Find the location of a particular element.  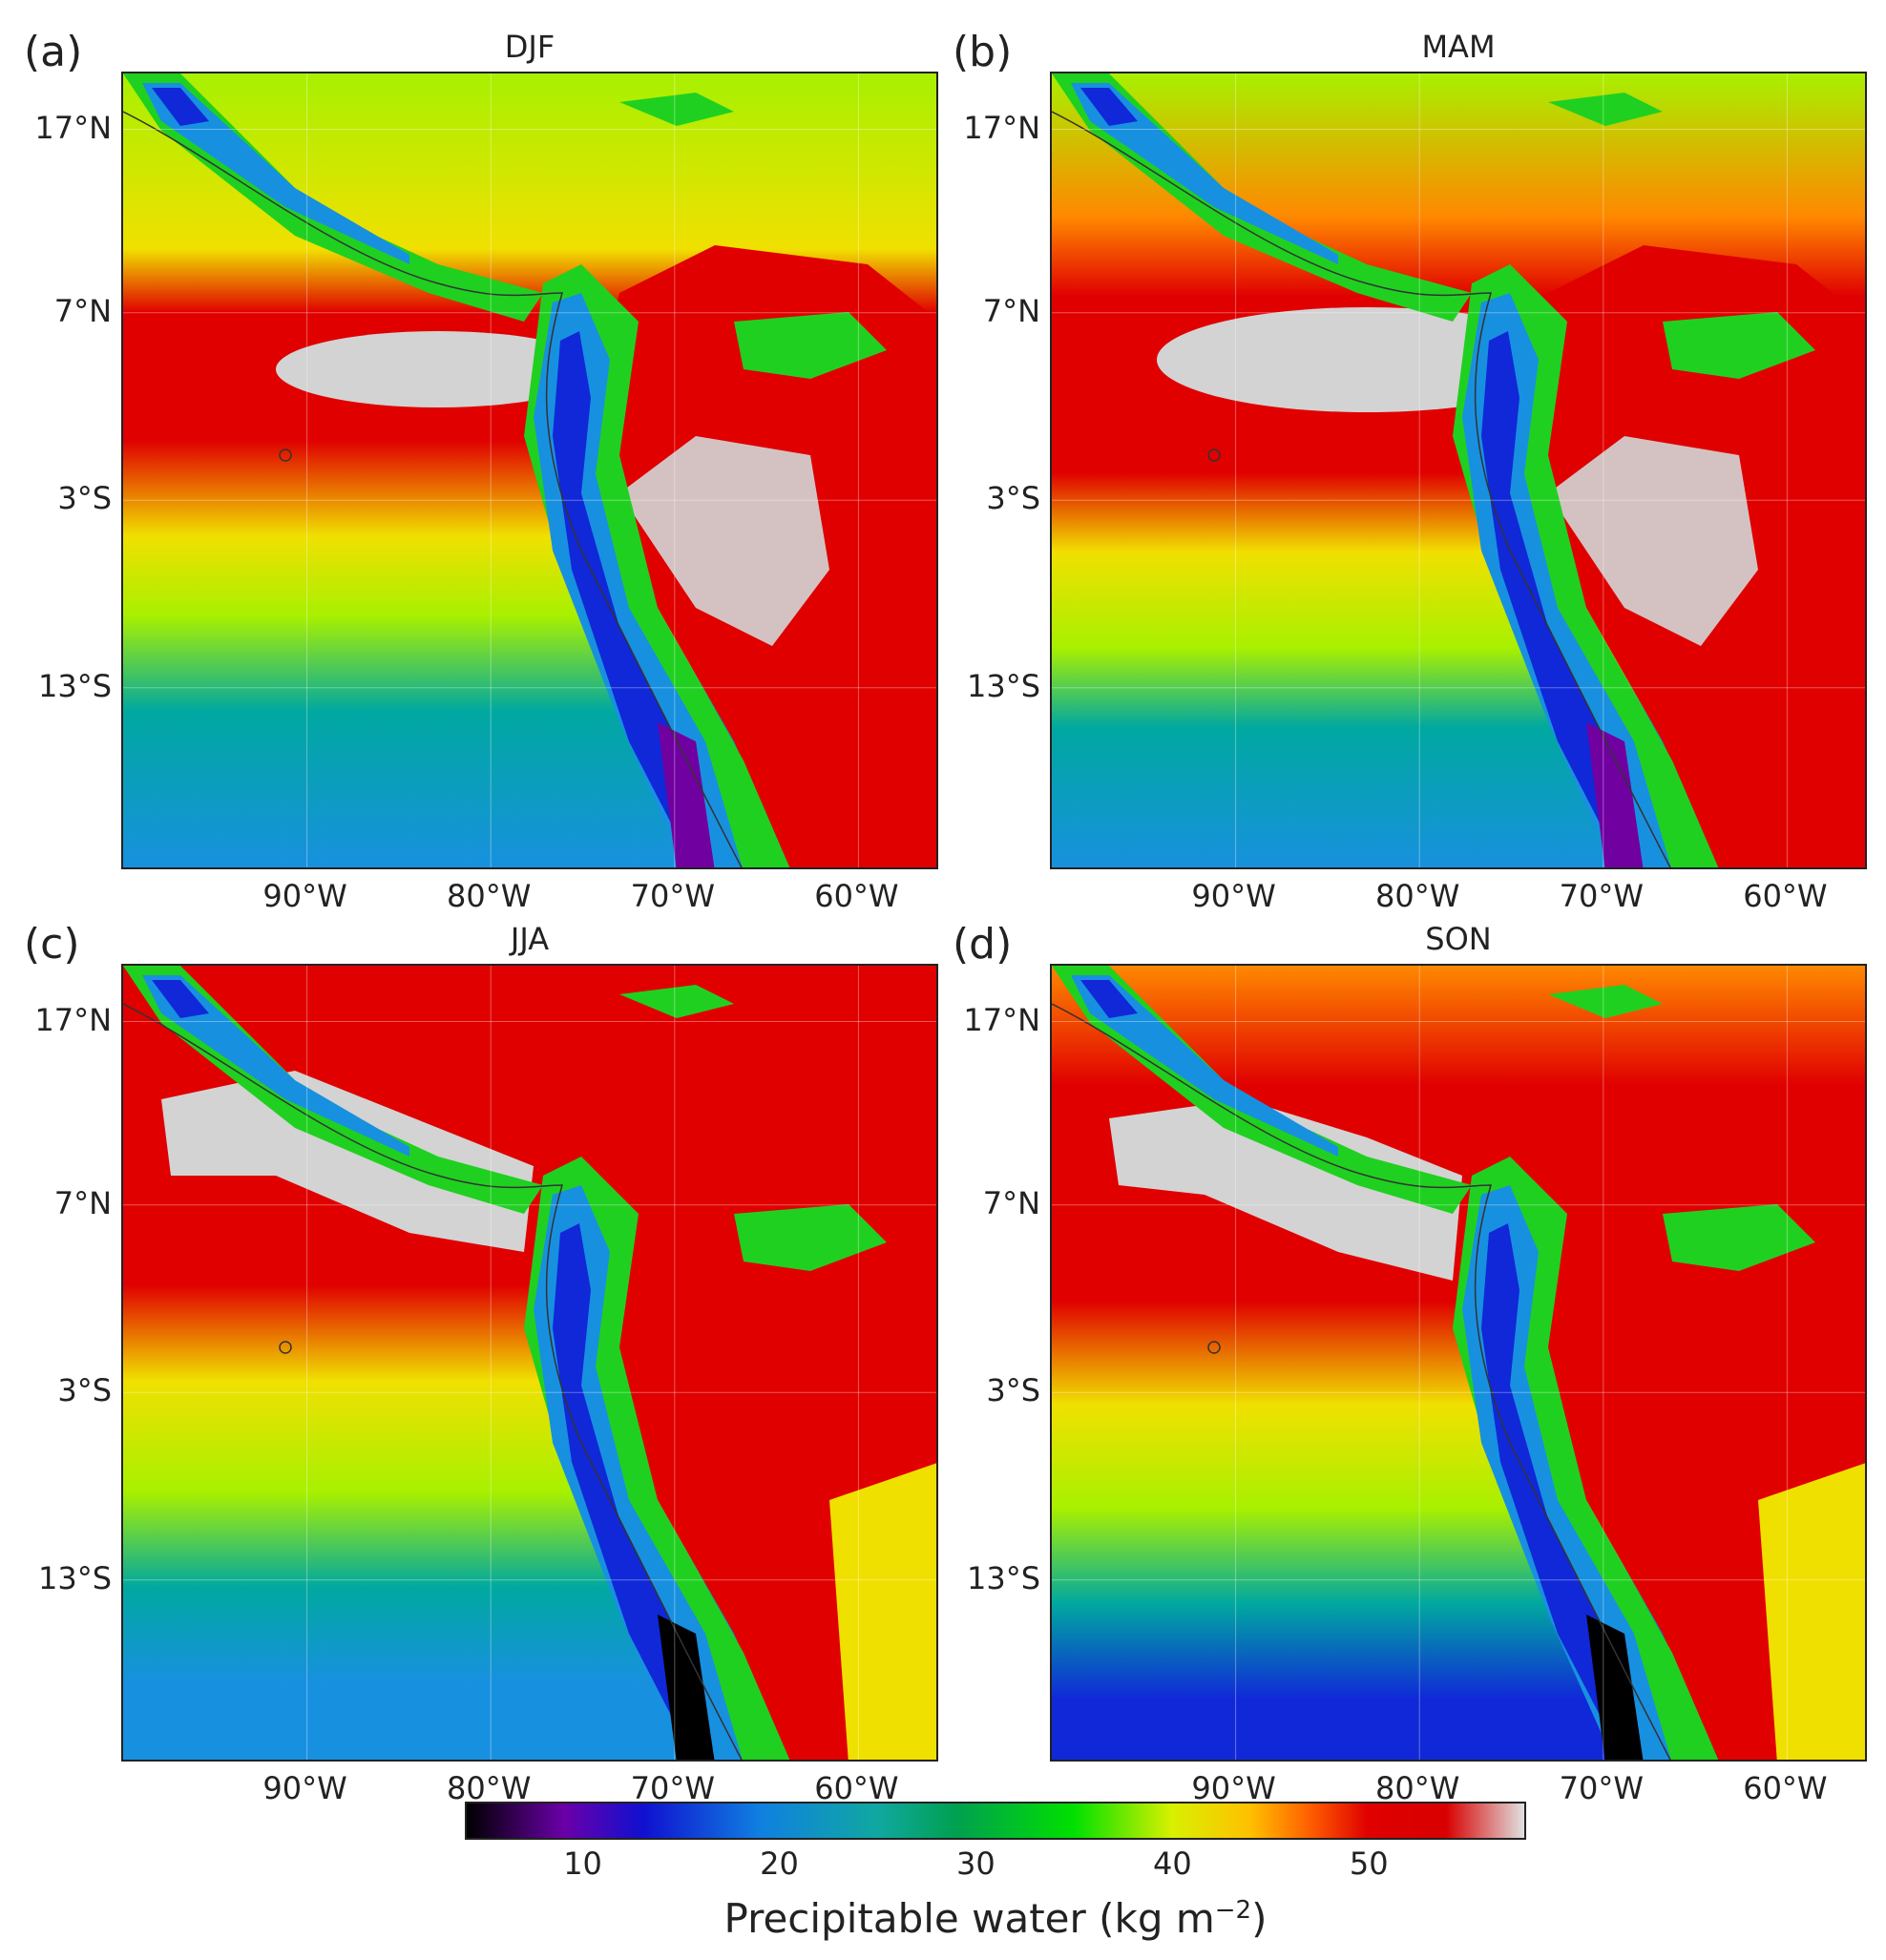

colorbar-label: Precipitable water (kg m−2) is located at coordinates (995, 1919).